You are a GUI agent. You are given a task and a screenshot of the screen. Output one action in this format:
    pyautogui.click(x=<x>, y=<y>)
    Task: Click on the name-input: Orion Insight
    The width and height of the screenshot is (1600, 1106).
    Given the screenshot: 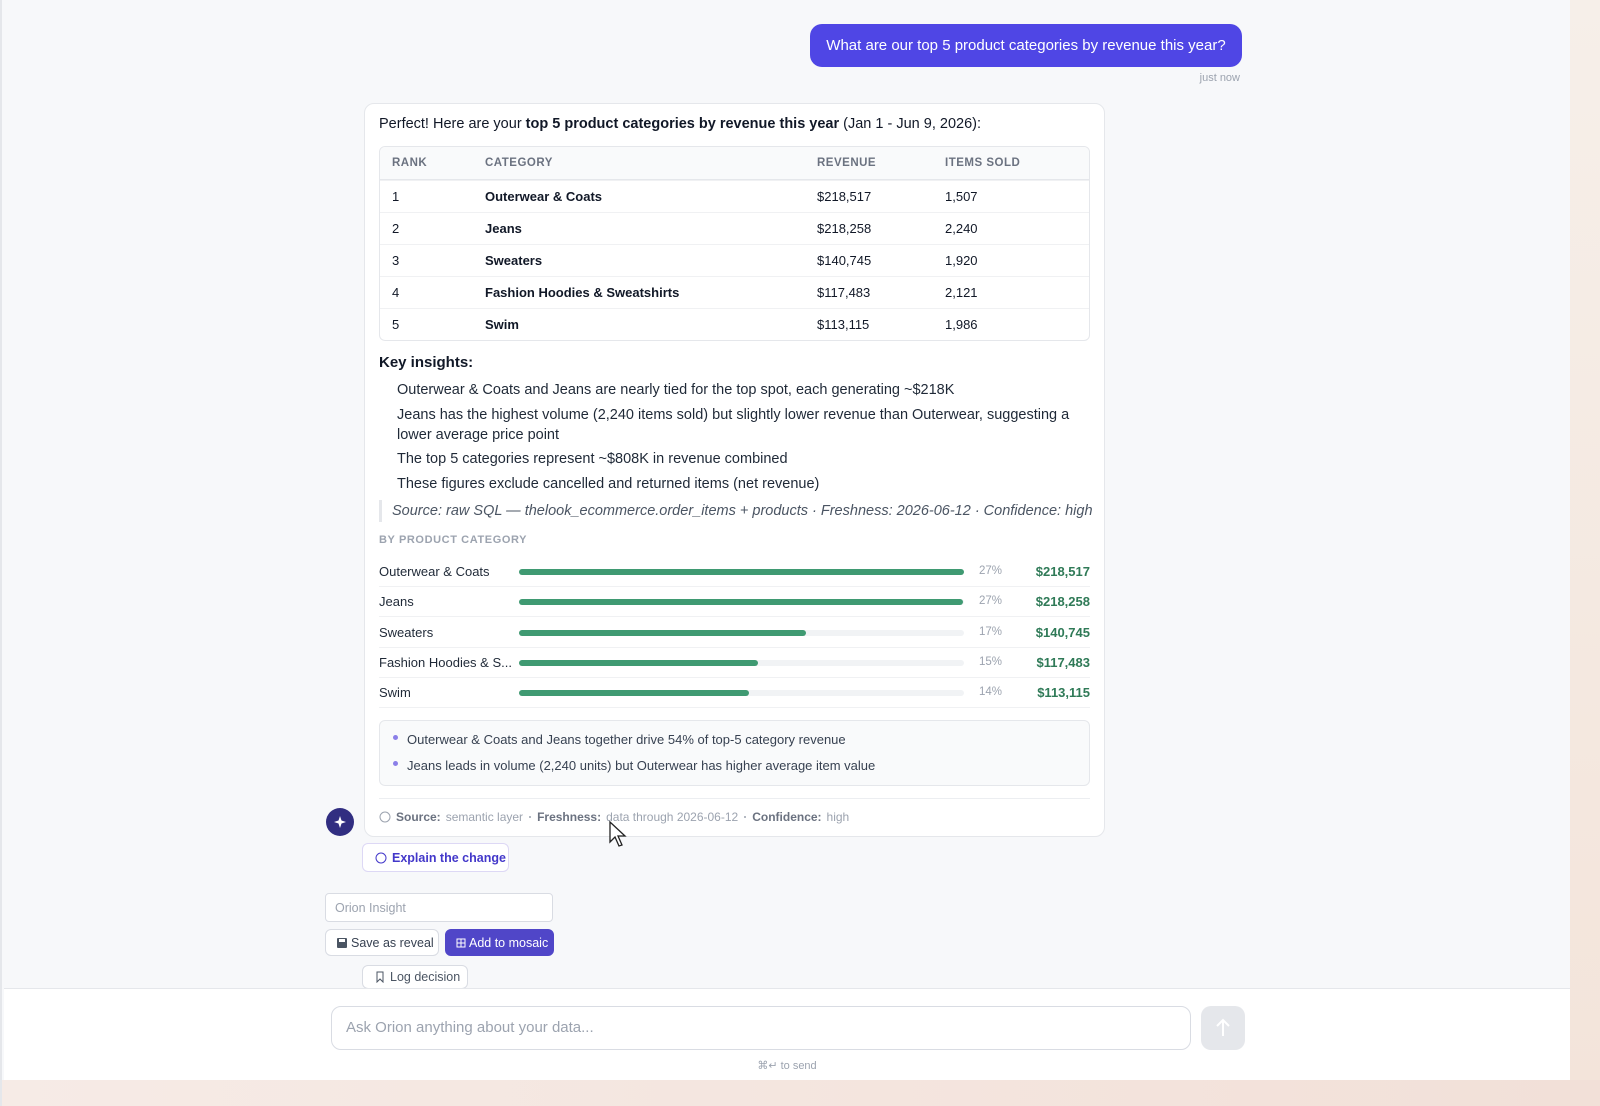 What is the action you would take?
    pyautogui.click(x=439, y=907)
    